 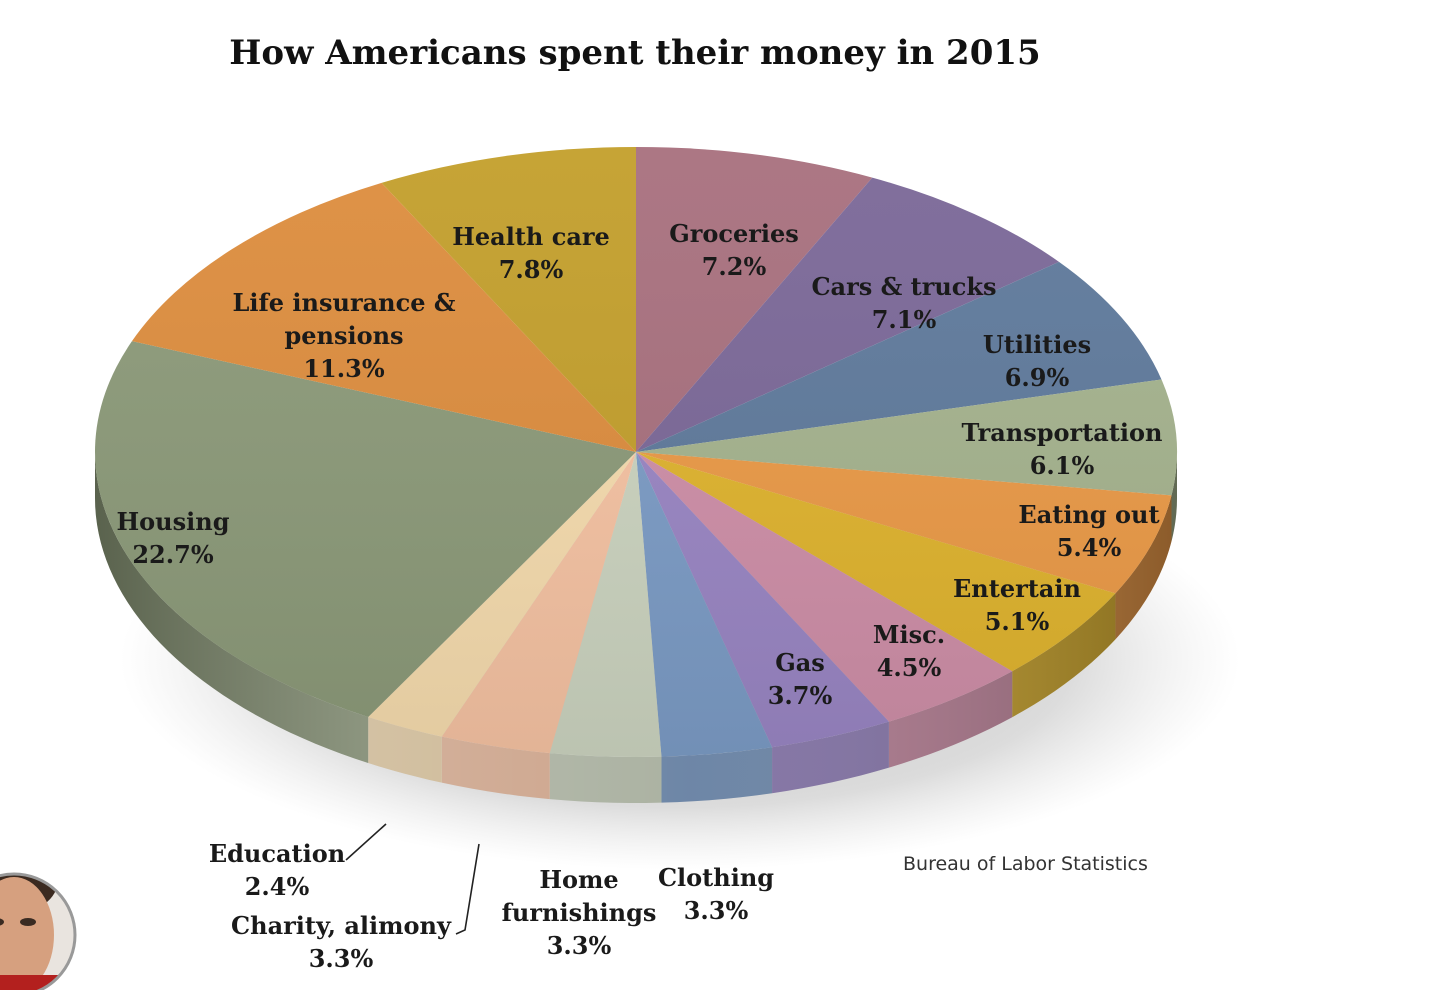 What do you see at coordinates (531, 253) in the screenshot?
I see `label-health-care: Health care 7.8%` at bounding box center [531, 253].